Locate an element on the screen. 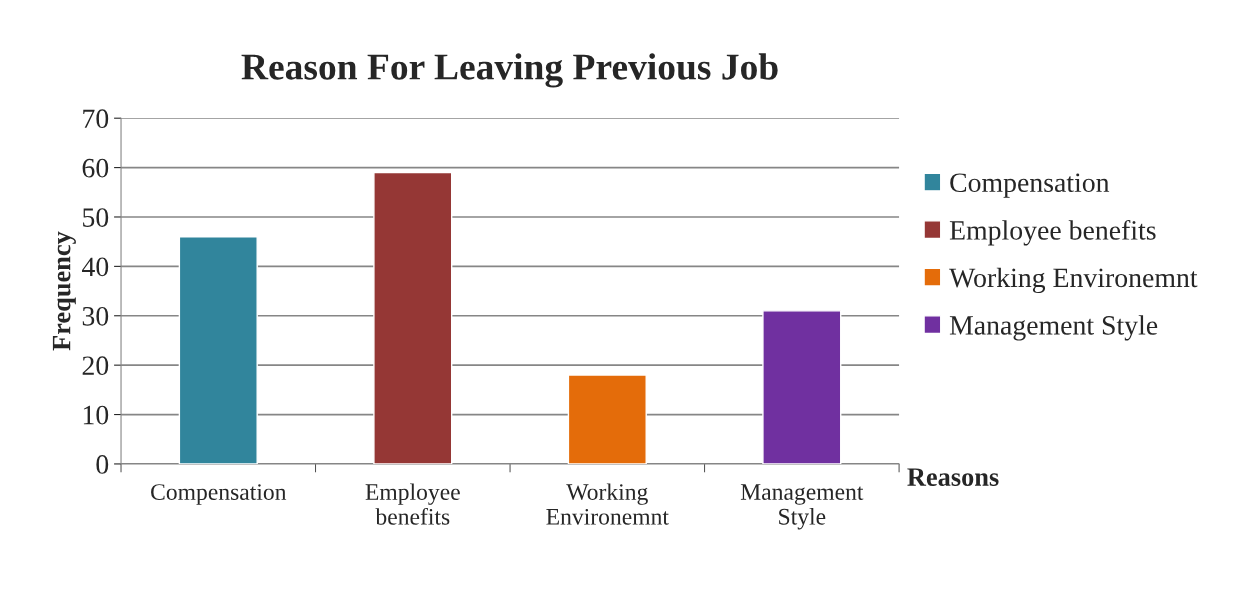 The image size is (1235, 591). y-tick-label: 50 is located at coordinates (96, 217).